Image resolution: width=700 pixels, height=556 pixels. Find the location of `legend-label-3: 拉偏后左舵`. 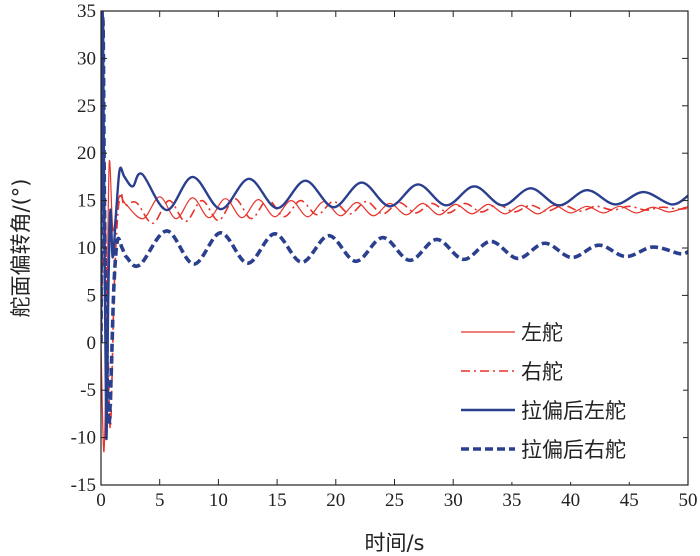

legend-label-3: 拉偏后左舵 is located at coordinates (573, 411).